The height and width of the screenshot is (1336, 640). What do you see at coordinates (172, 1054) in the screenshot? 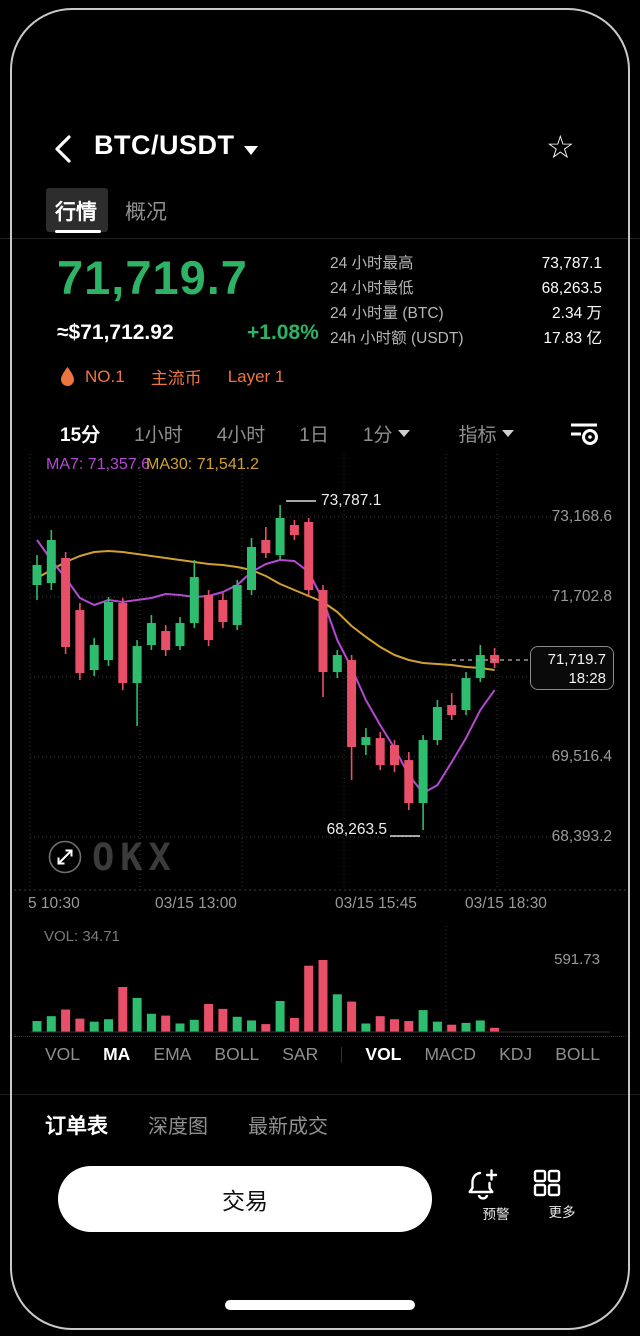
I see `indicator-ema: EMA` at bounding box center [172, 1054].